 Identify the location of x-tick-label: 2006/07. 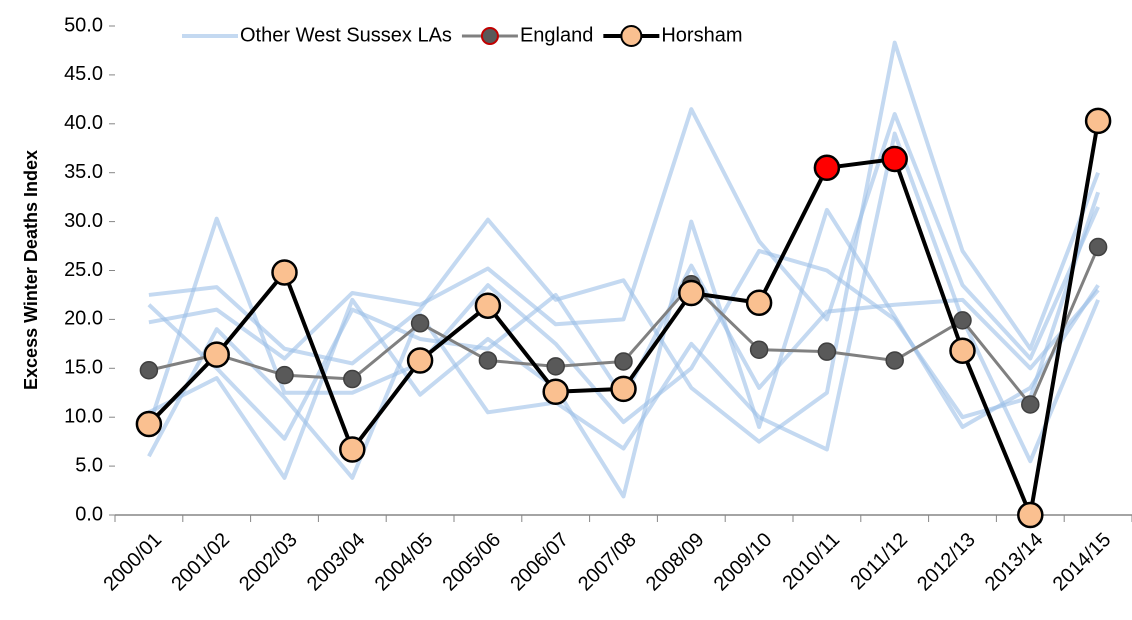
(539, 562).